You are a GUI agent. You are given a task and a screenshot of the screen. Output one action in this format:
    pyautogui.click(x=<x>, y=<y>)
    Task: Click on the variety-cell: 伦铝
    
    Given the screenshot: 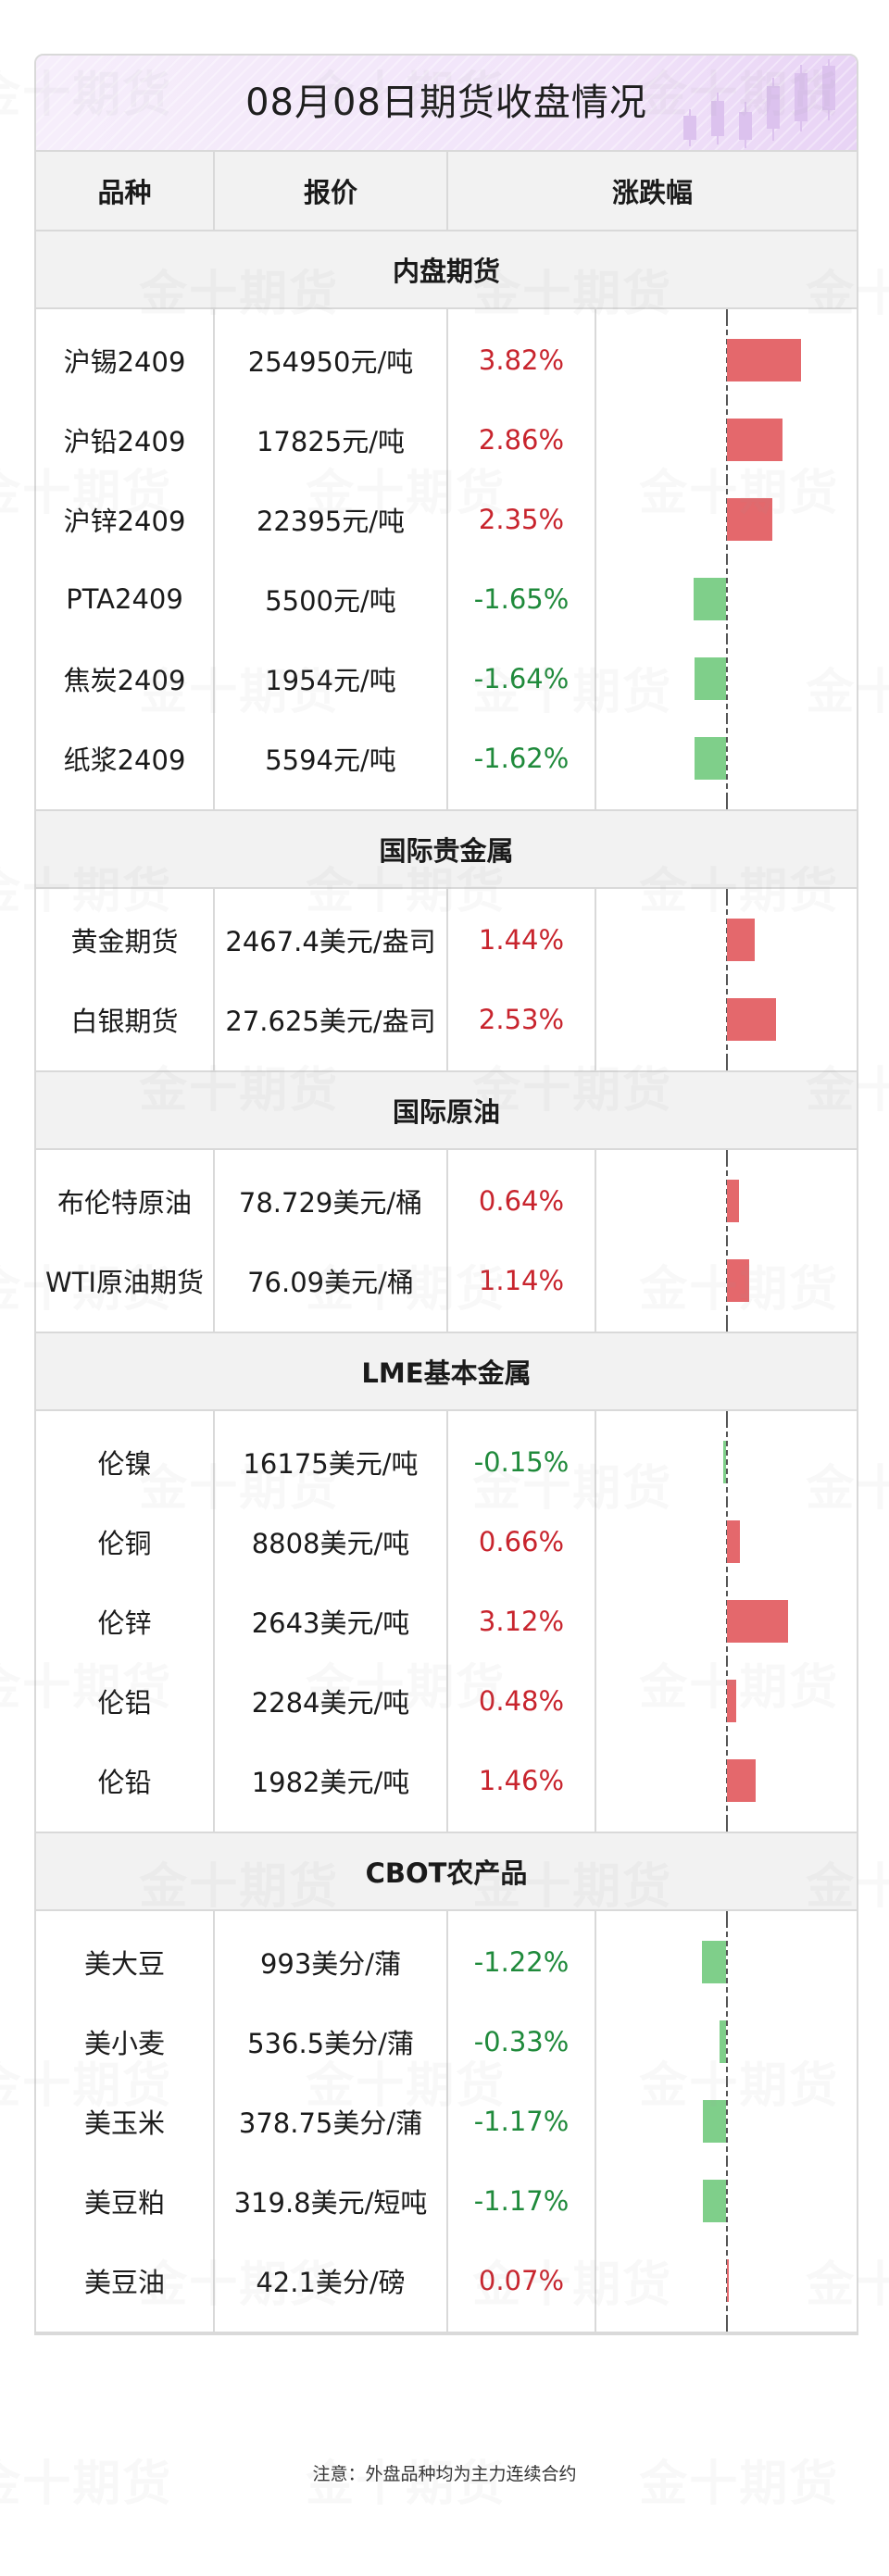 What is the action you would take?
    pyautogui.click(x=125, y=1701)
    